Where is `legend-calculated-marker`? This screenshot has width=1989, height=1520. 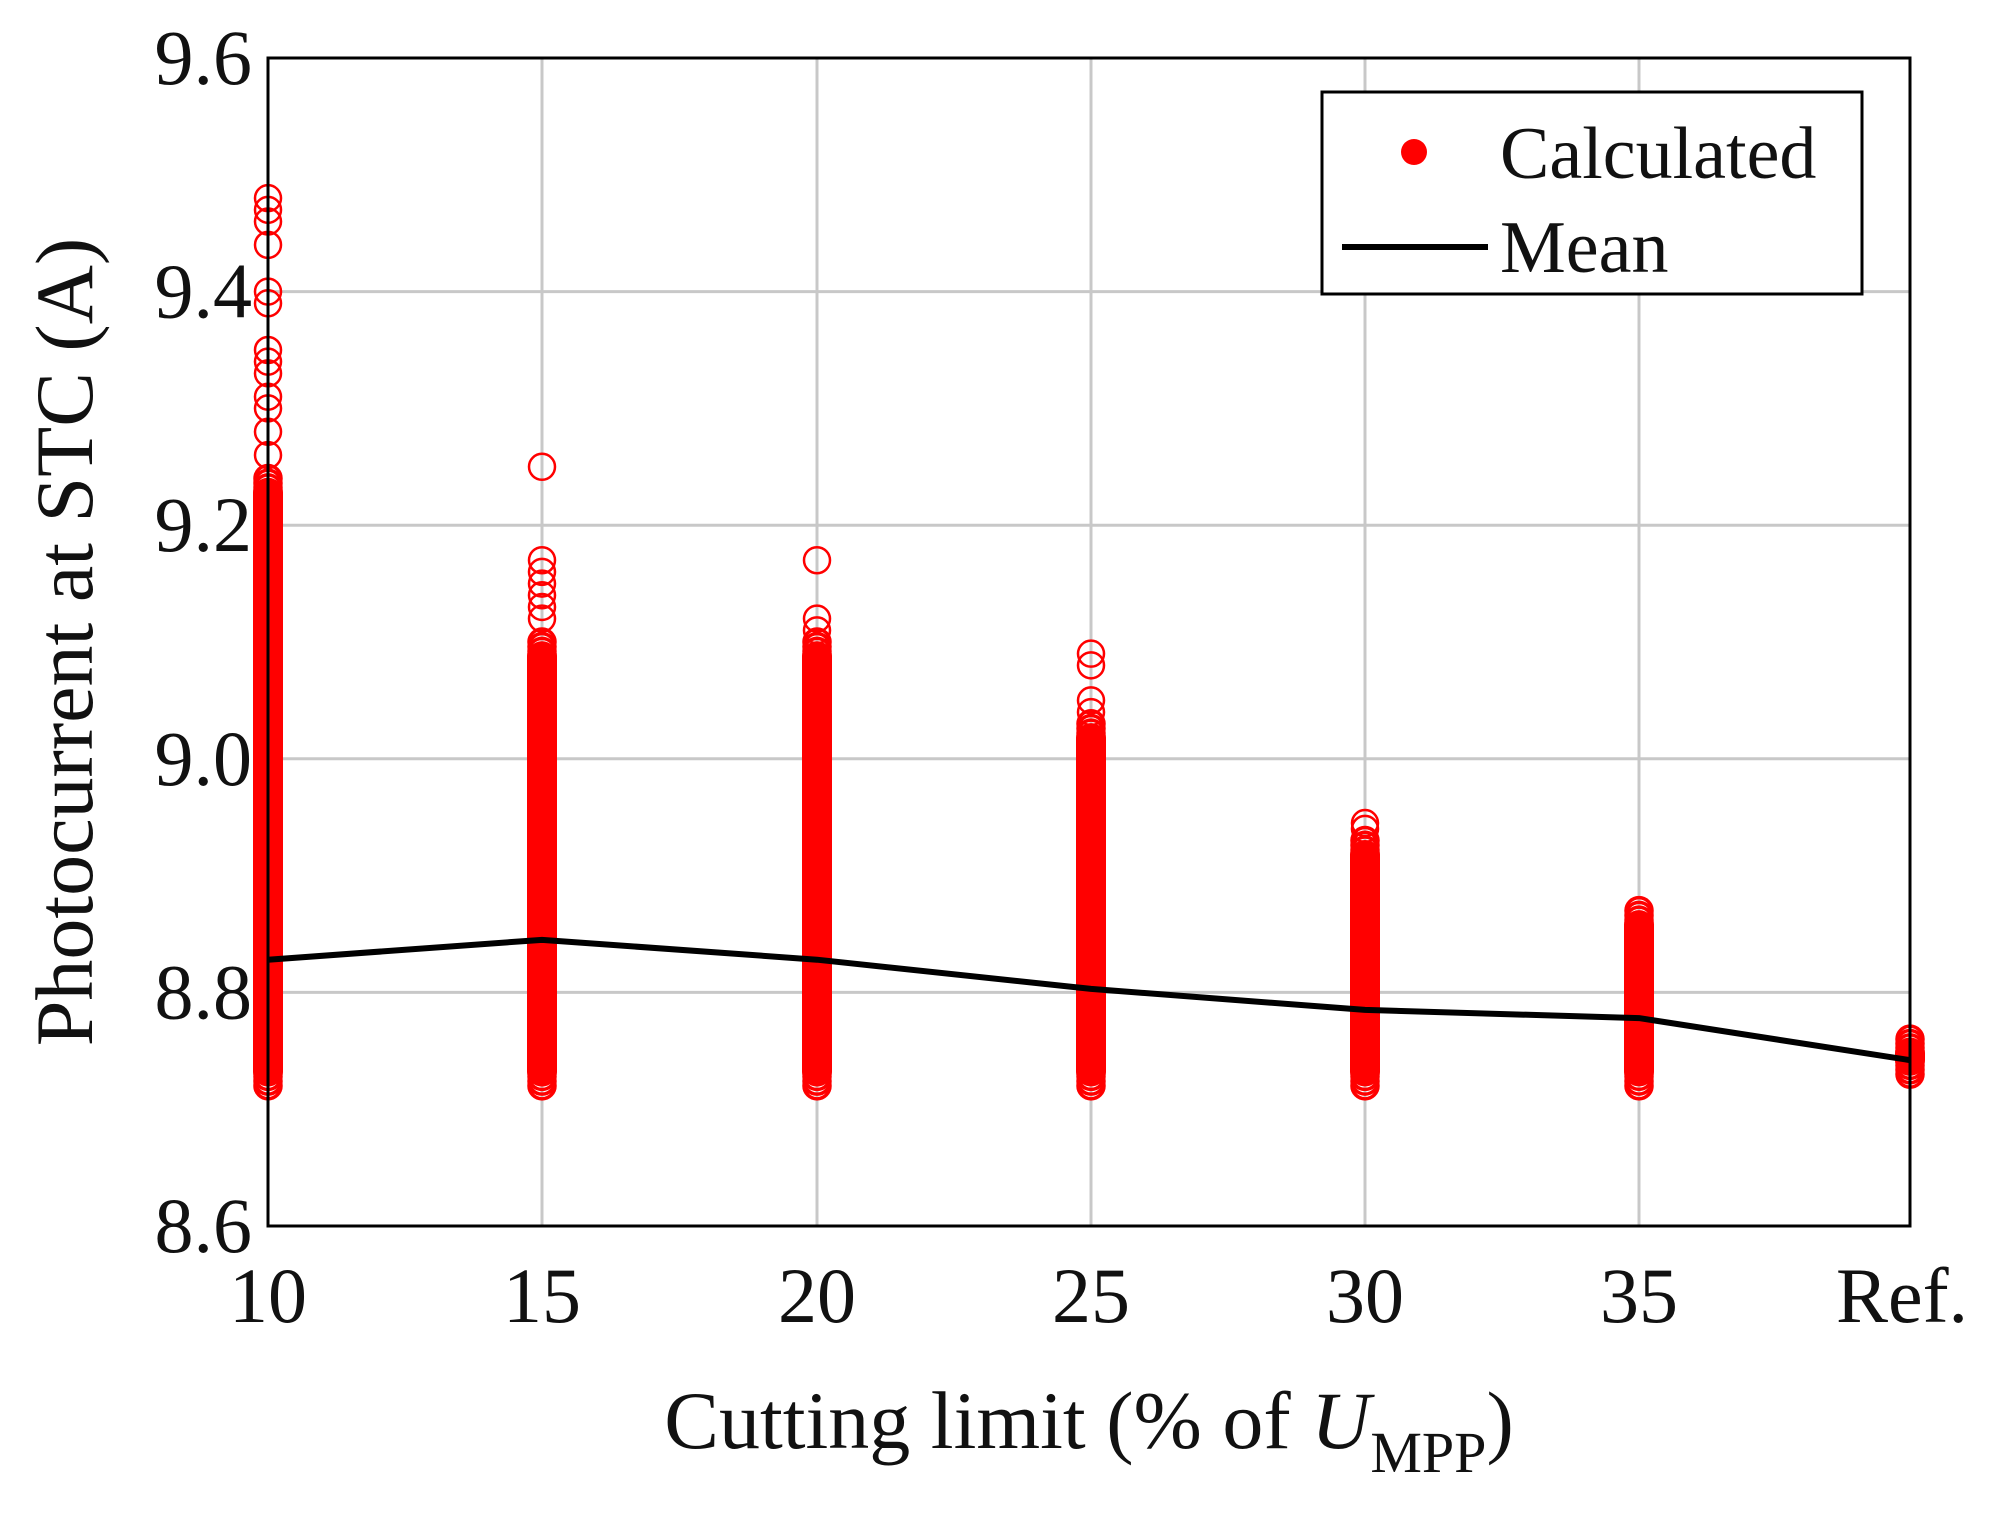
legend-calculated-marker is located at coordinates (1414, 152).